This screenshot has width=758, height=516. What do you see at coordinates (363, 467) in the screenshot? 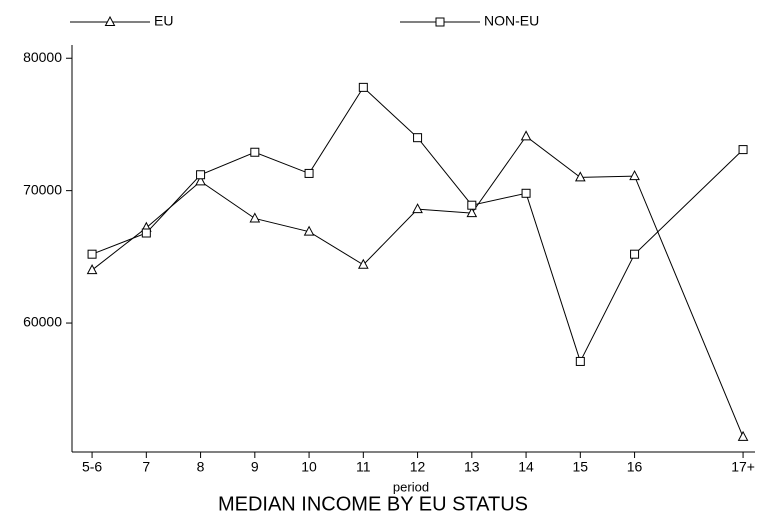
I see `x-tick-label: 11` at bounding box center [363, 467].